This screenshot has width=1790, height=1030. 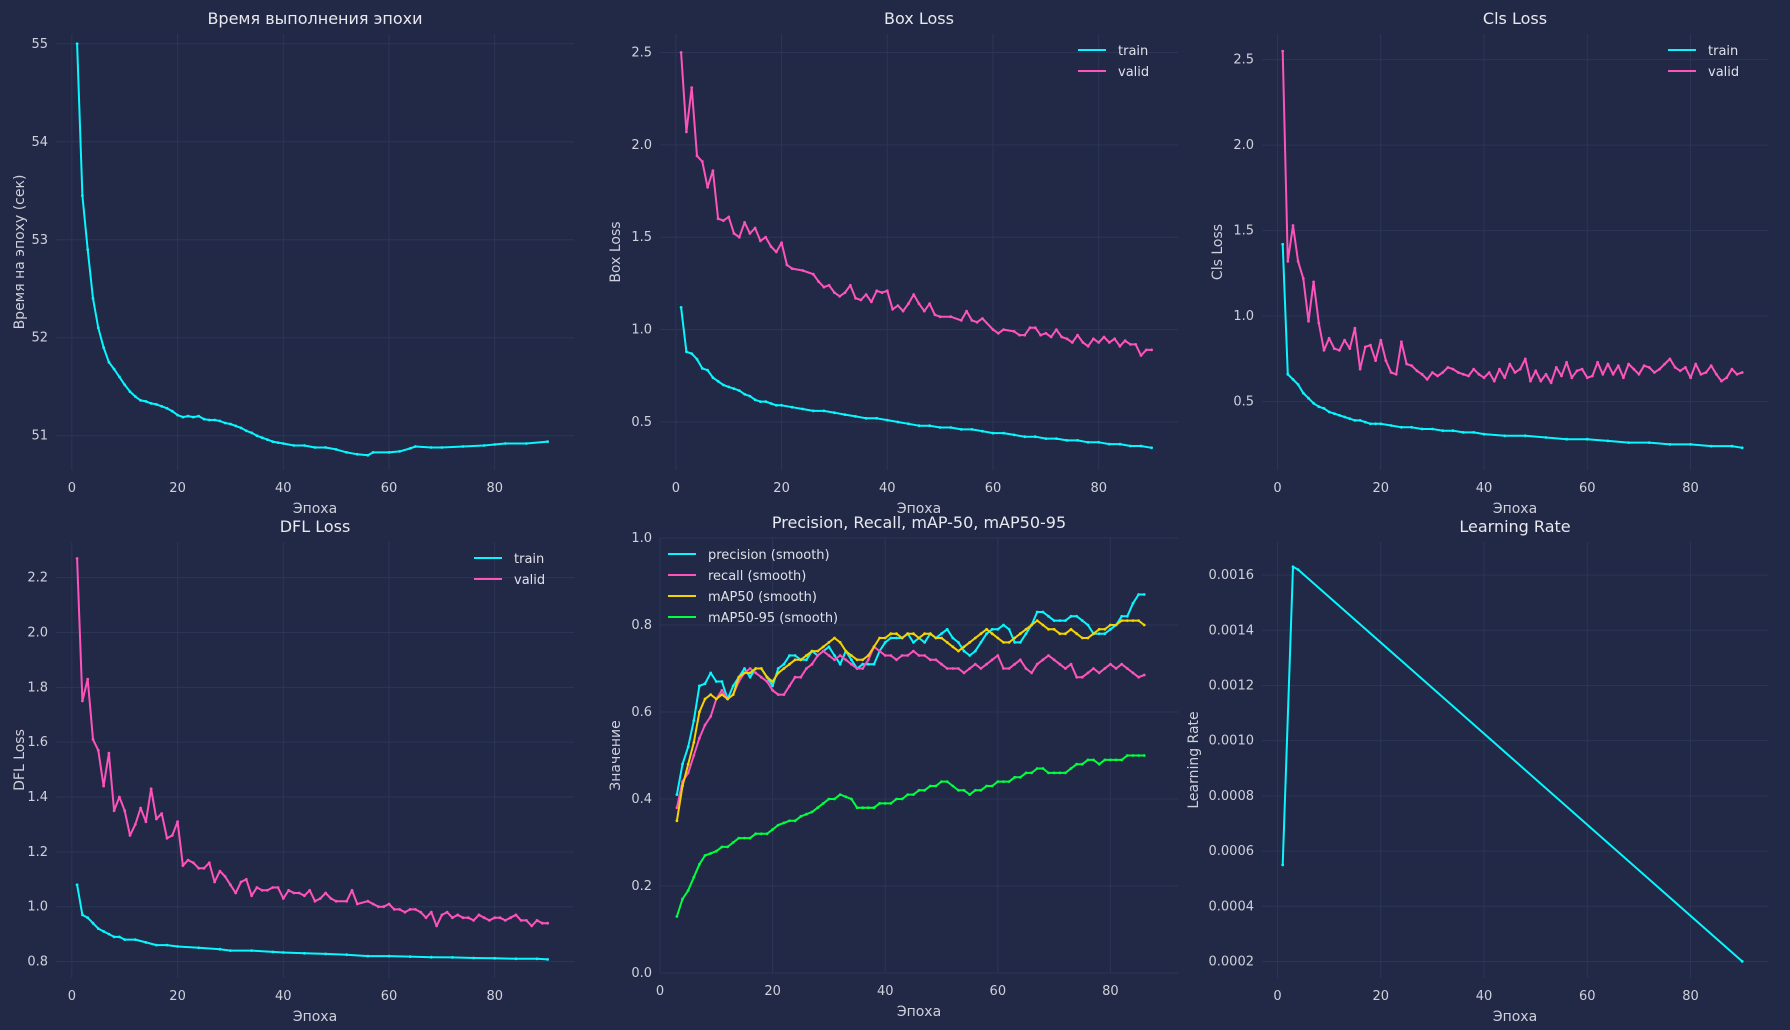 I want to click on x-tick-label: 20, so click(x=772, y=991).